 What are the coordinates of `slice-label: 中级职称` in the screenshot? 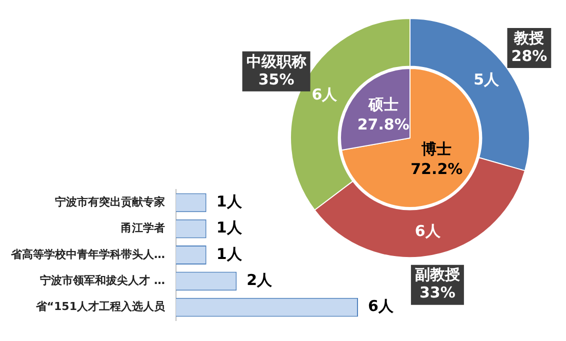 It's located at (277, 61).